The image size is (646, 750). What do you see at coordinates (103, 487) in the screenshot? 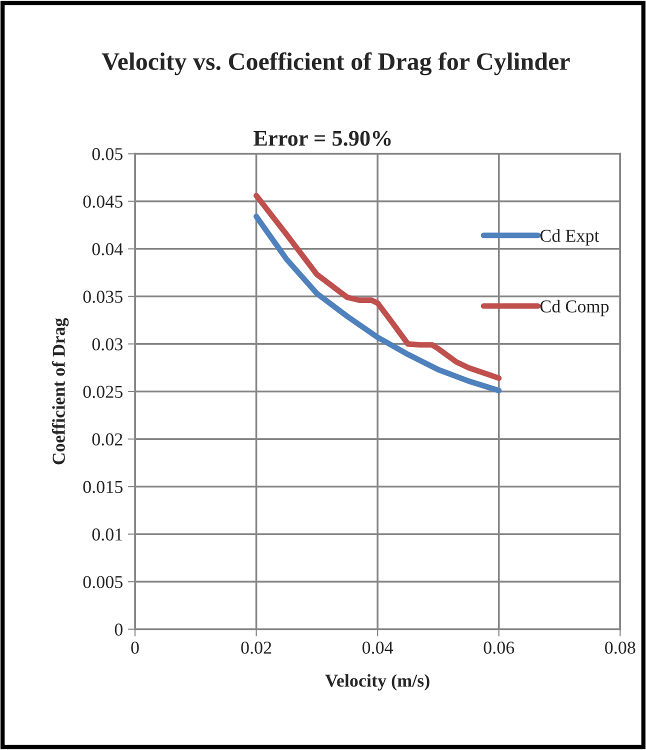
I see `y-tick-label: 0.015` at bounding box center [103, 487].